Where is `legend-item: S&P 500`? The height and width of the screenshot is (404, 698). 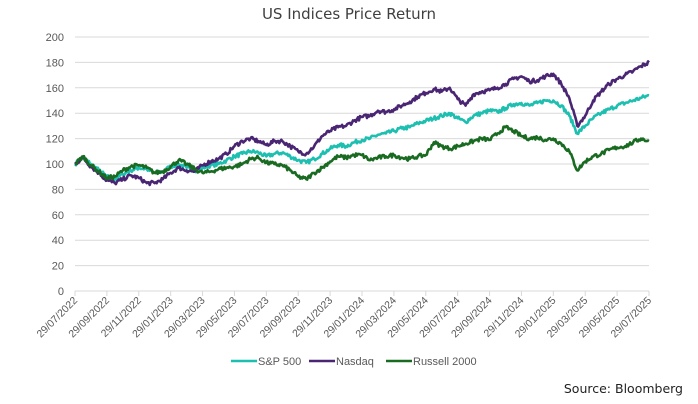
legend-item: S&P 500 is located at coordinates (266, 362).